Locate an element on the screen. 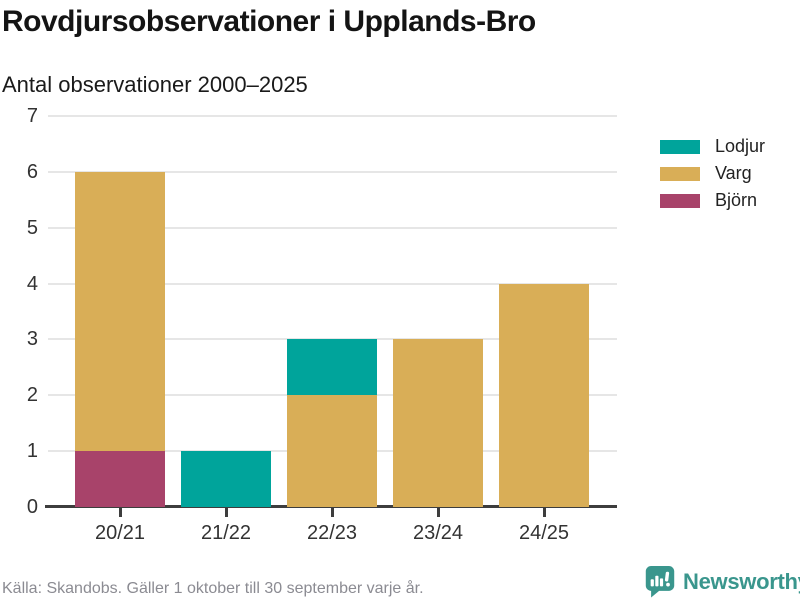 Image resolution: width=800 pixels, height=600 pixels. y-tick-label: 4 is located at coordinates (32, 283).